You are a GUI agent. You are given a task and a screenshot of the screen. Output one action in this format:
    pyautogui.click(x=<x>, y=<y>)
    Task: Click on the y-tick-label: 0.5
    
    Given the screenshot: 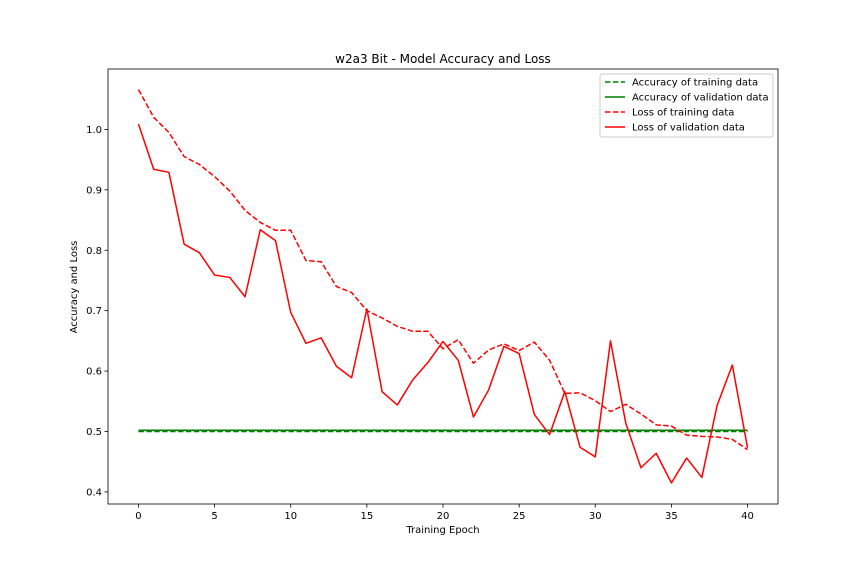 What is the action you would take?
    pyautogui.click(x=94, y=432)
    